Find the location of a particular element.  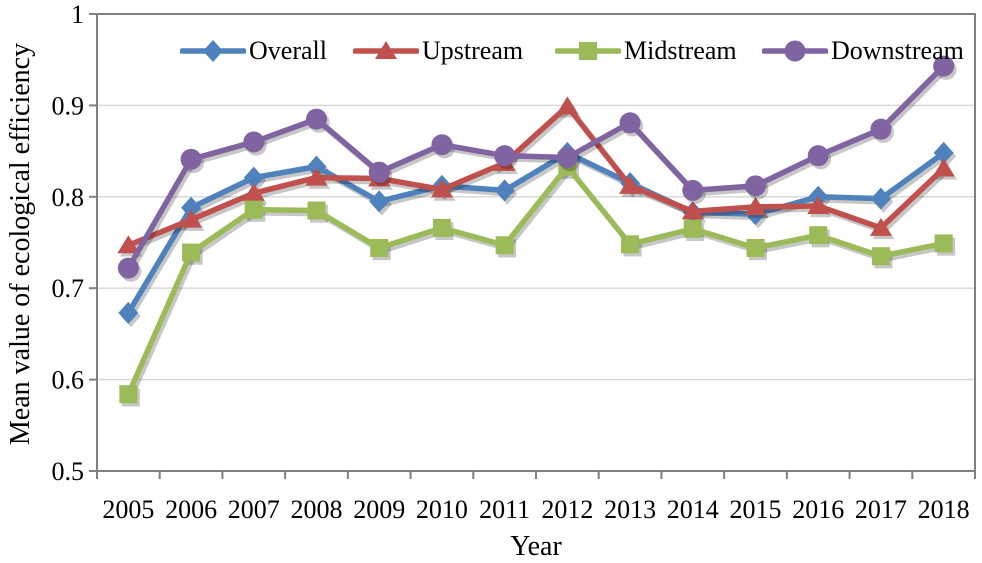

y-tick-label: 1 is located at coordinates (77, 14).